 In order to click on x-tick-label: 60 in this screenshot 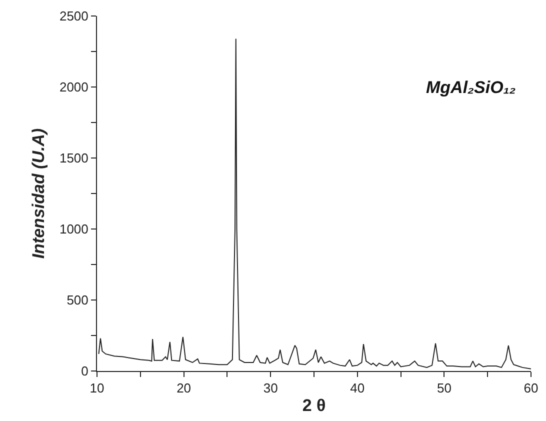, I will do `click(531, 388)`.